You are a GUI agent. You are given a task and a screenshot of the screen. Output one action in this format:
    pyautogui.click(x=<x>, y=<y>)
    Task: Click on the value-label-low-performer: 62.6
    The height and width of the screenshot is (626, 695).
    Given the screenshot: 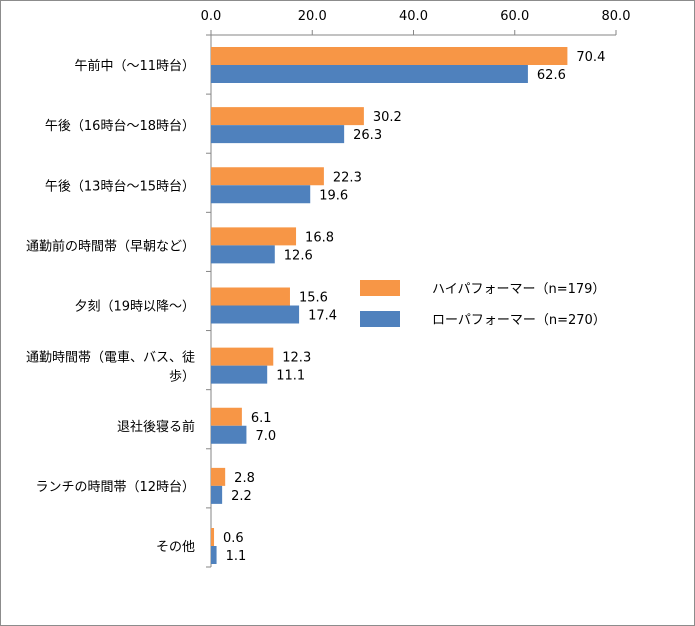 What is the action you would take?
    pyautogui.click(x=551, y=75)
    